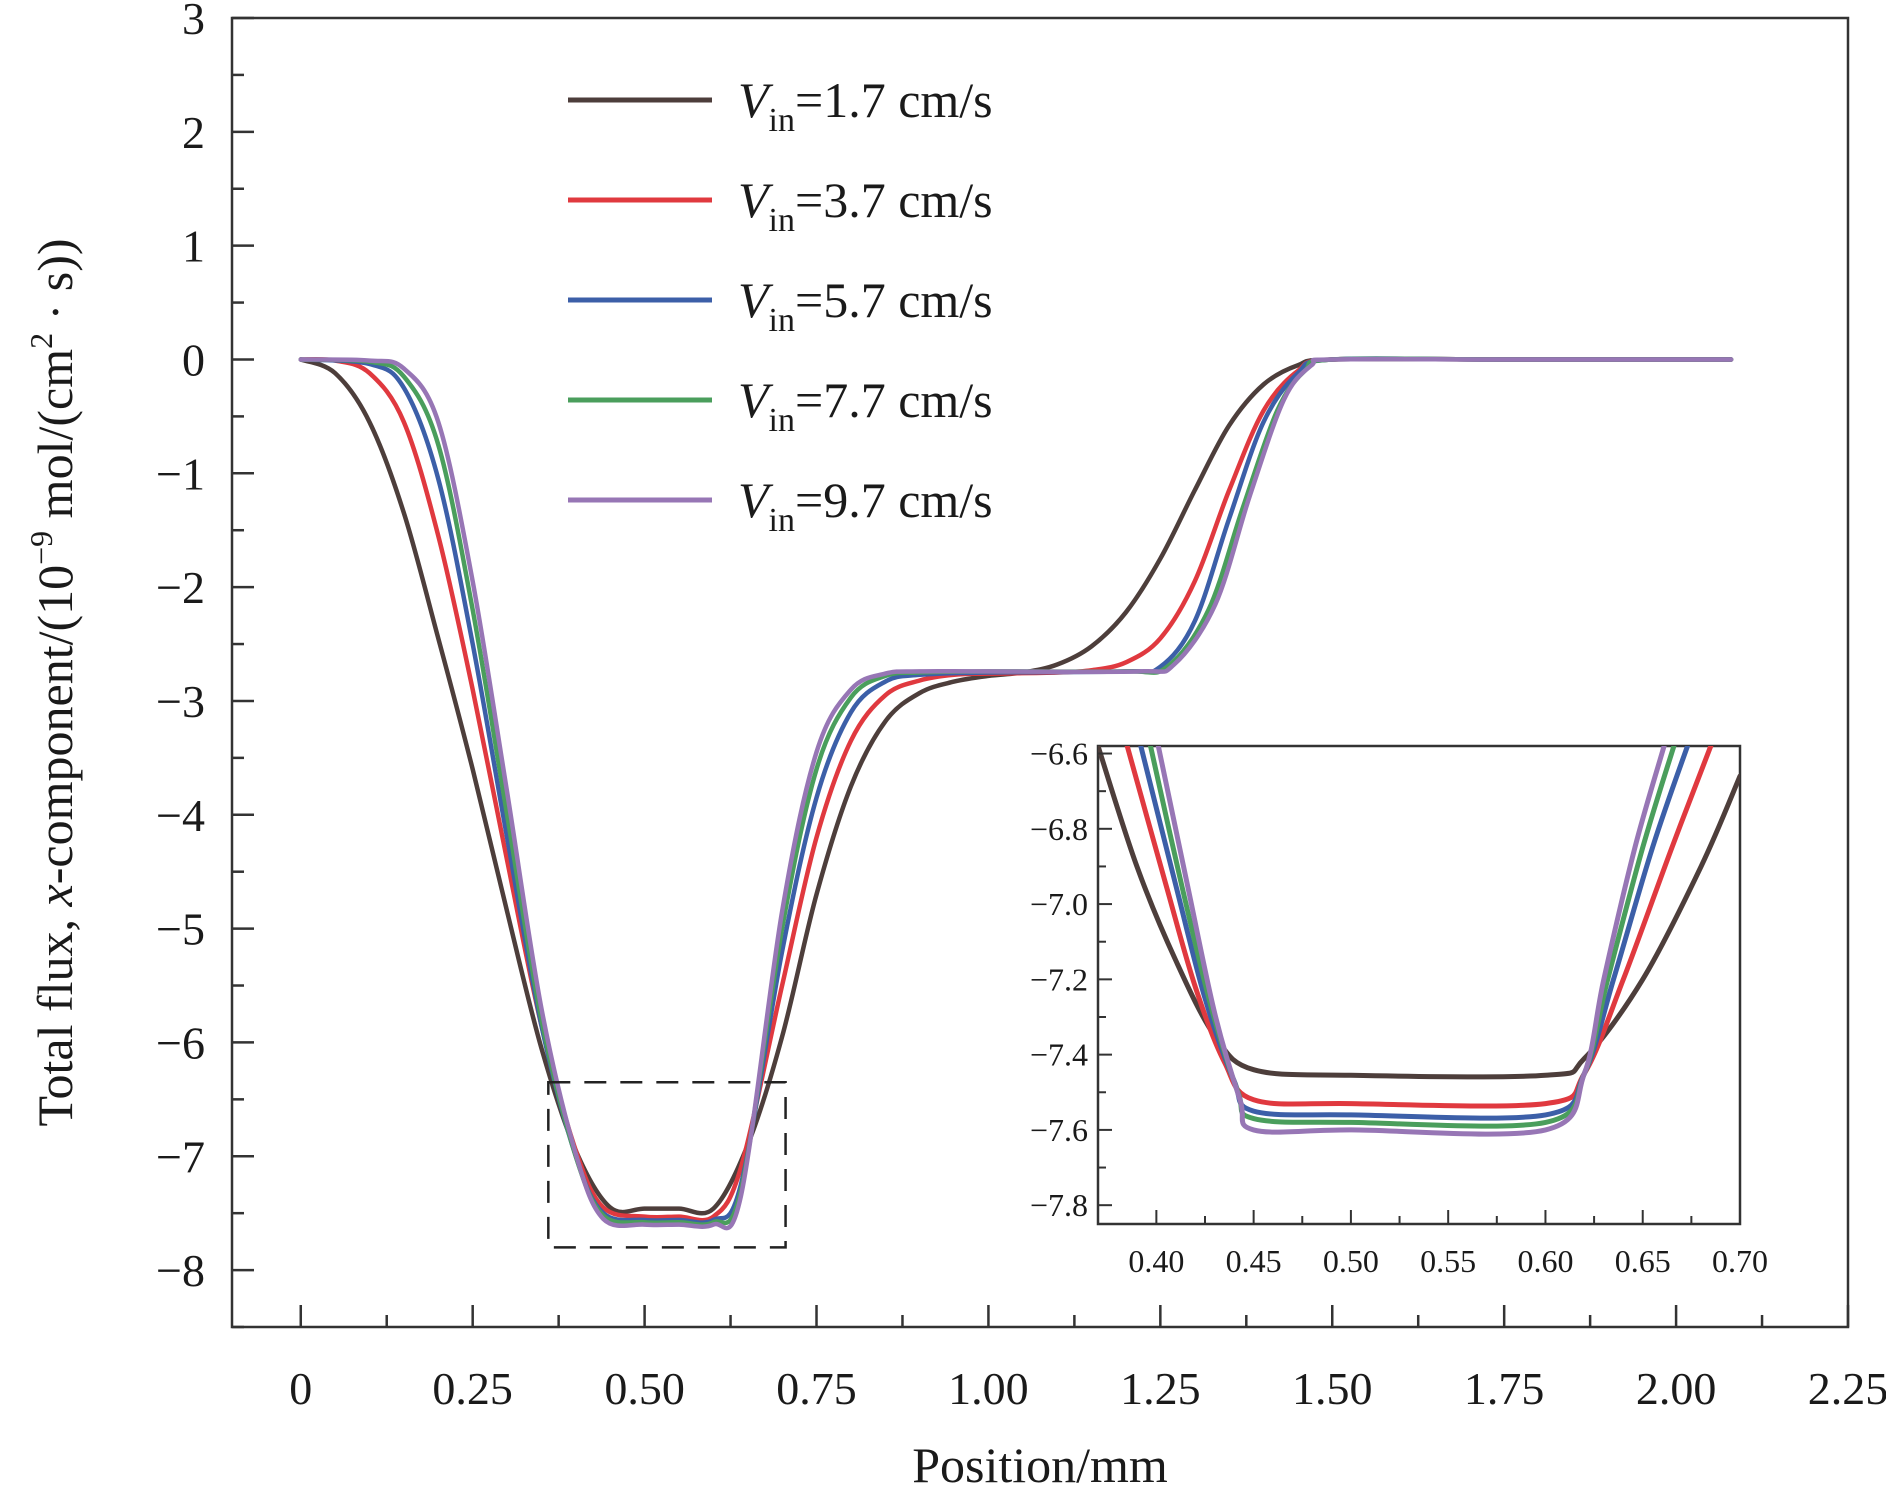 The height and width of the screenshot is (1501, 1886). Describe the element at coordinates (1156, 1261) in the screenshot. I see `inset-x-tick-label: 0.40` at that location.